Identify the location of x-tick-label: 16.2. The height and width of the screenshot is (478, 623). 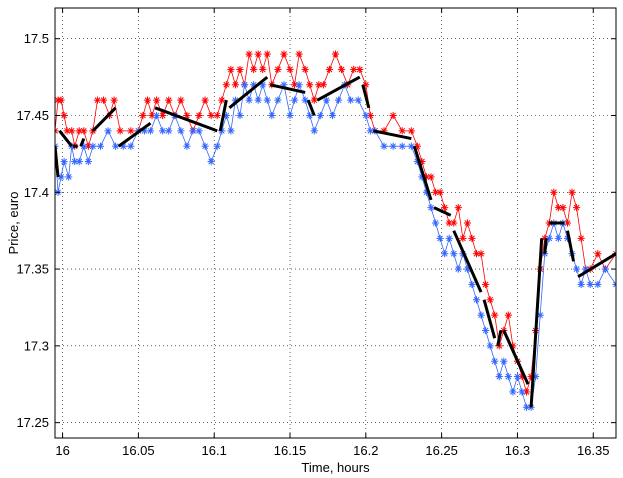
(365, 450).